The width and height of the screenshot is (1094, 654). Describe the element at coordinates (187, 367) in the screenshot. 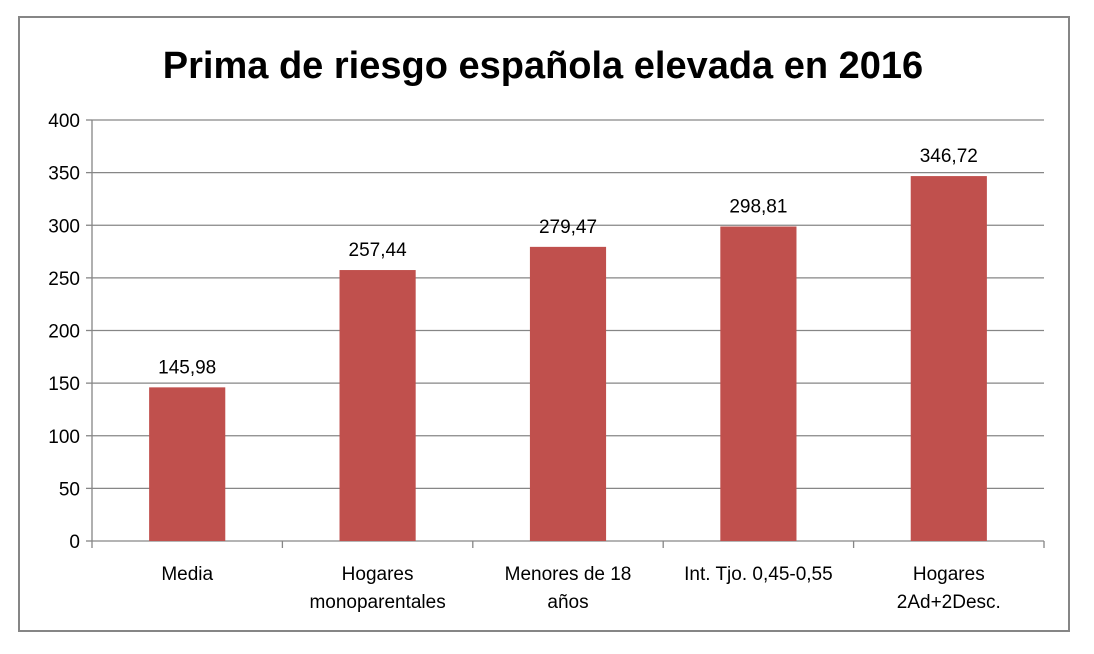

I see `data-label: 145,98` at that location.